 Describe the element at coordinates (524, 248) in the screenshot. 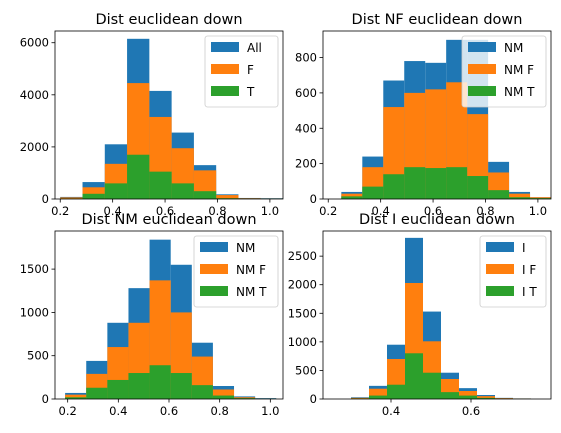

I see `legend-label: I` at that location.